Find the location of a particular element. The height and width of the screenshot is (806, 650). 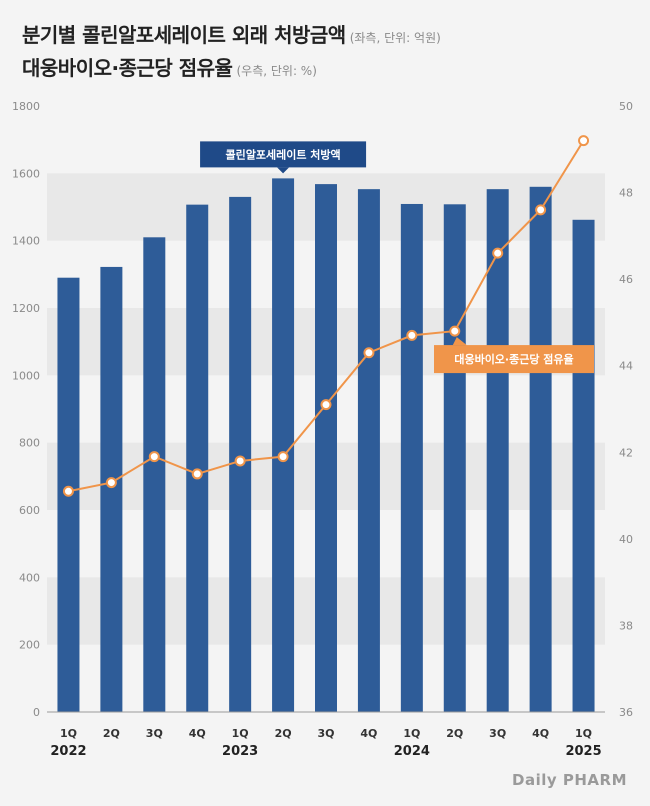

line-series-callout: 대웅바이오·종근당 점유율 is located at coordinates (514, 355).